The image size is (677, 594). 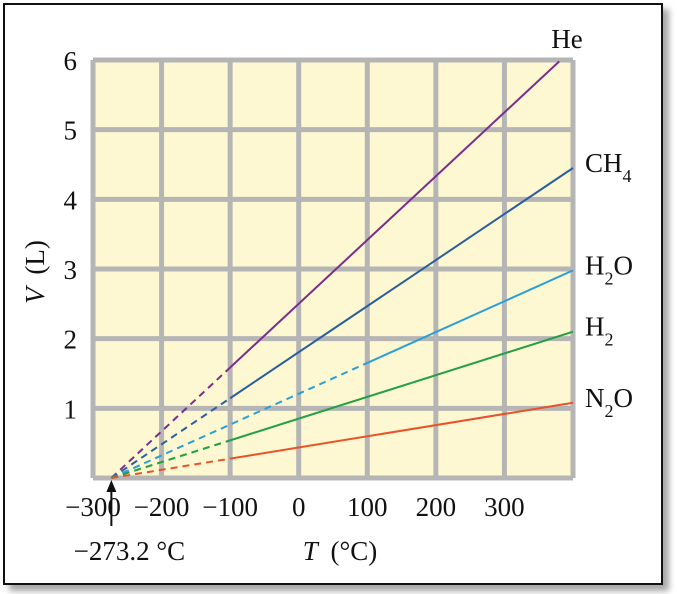 I want to click on annotation-arrow-head, so click(x=111, y=486).